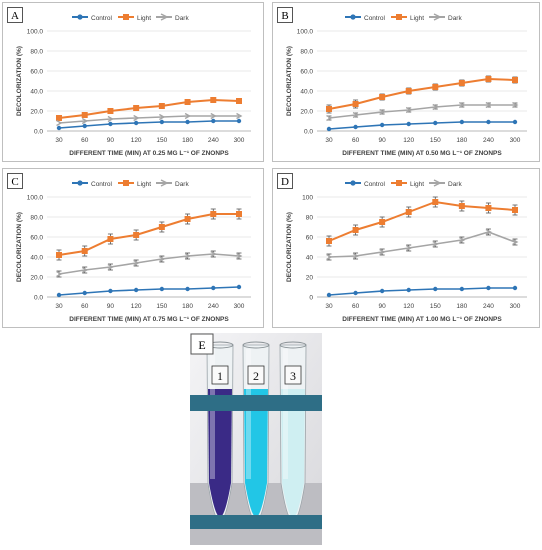 This screenshot has width=542, height=550. What do you see at coordinates (306, 52) in the screenshot?
I see `y-tick-label: 80.0` at bounding box center [306, 52].